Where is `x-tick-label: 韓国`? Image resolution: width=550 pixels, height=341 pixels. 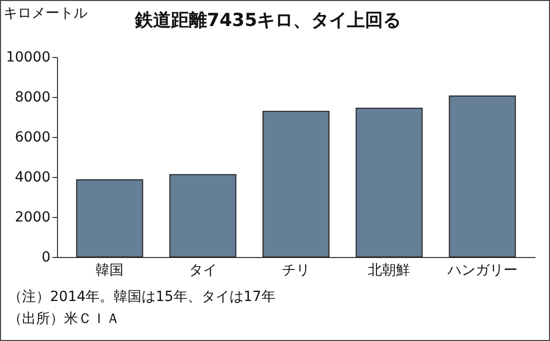 x-tick-label: 韓国 is located at coordinates (110, 270).